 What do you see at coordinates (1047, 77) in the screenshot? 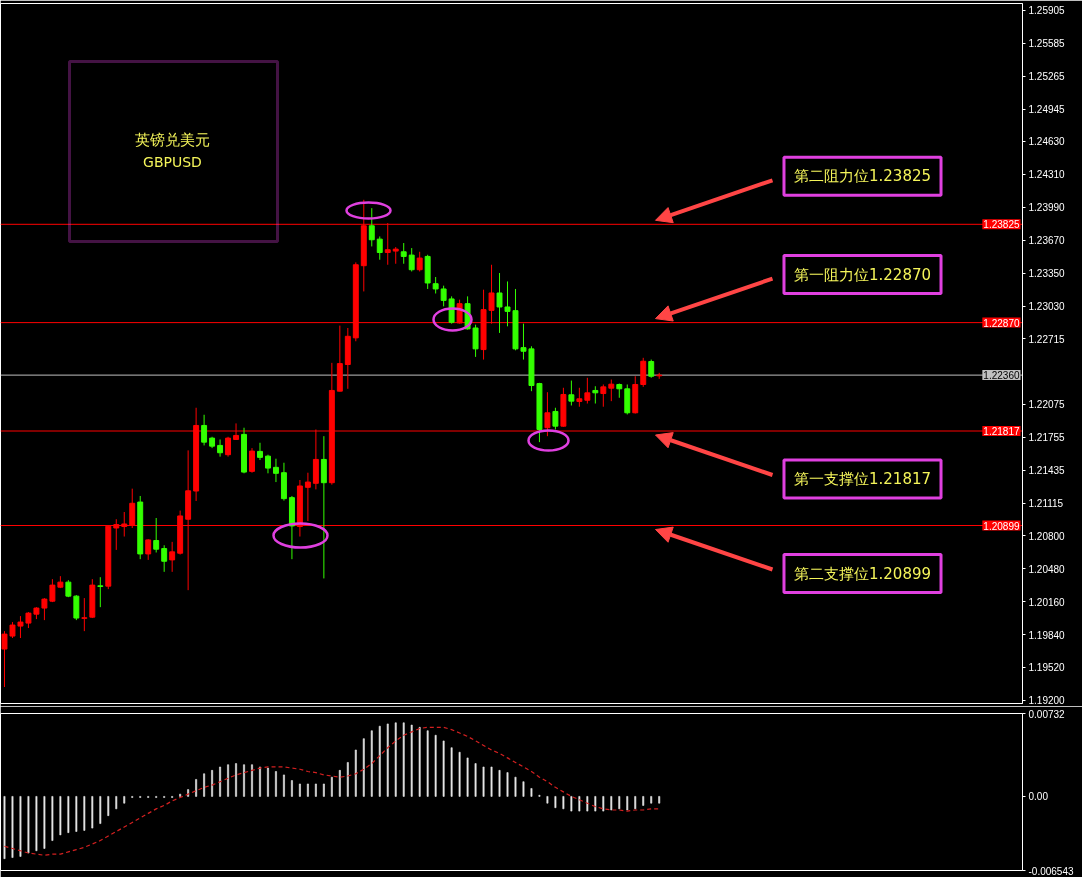
I see `y-tick-label: 1.25265` at bounding box center [1047, 77].